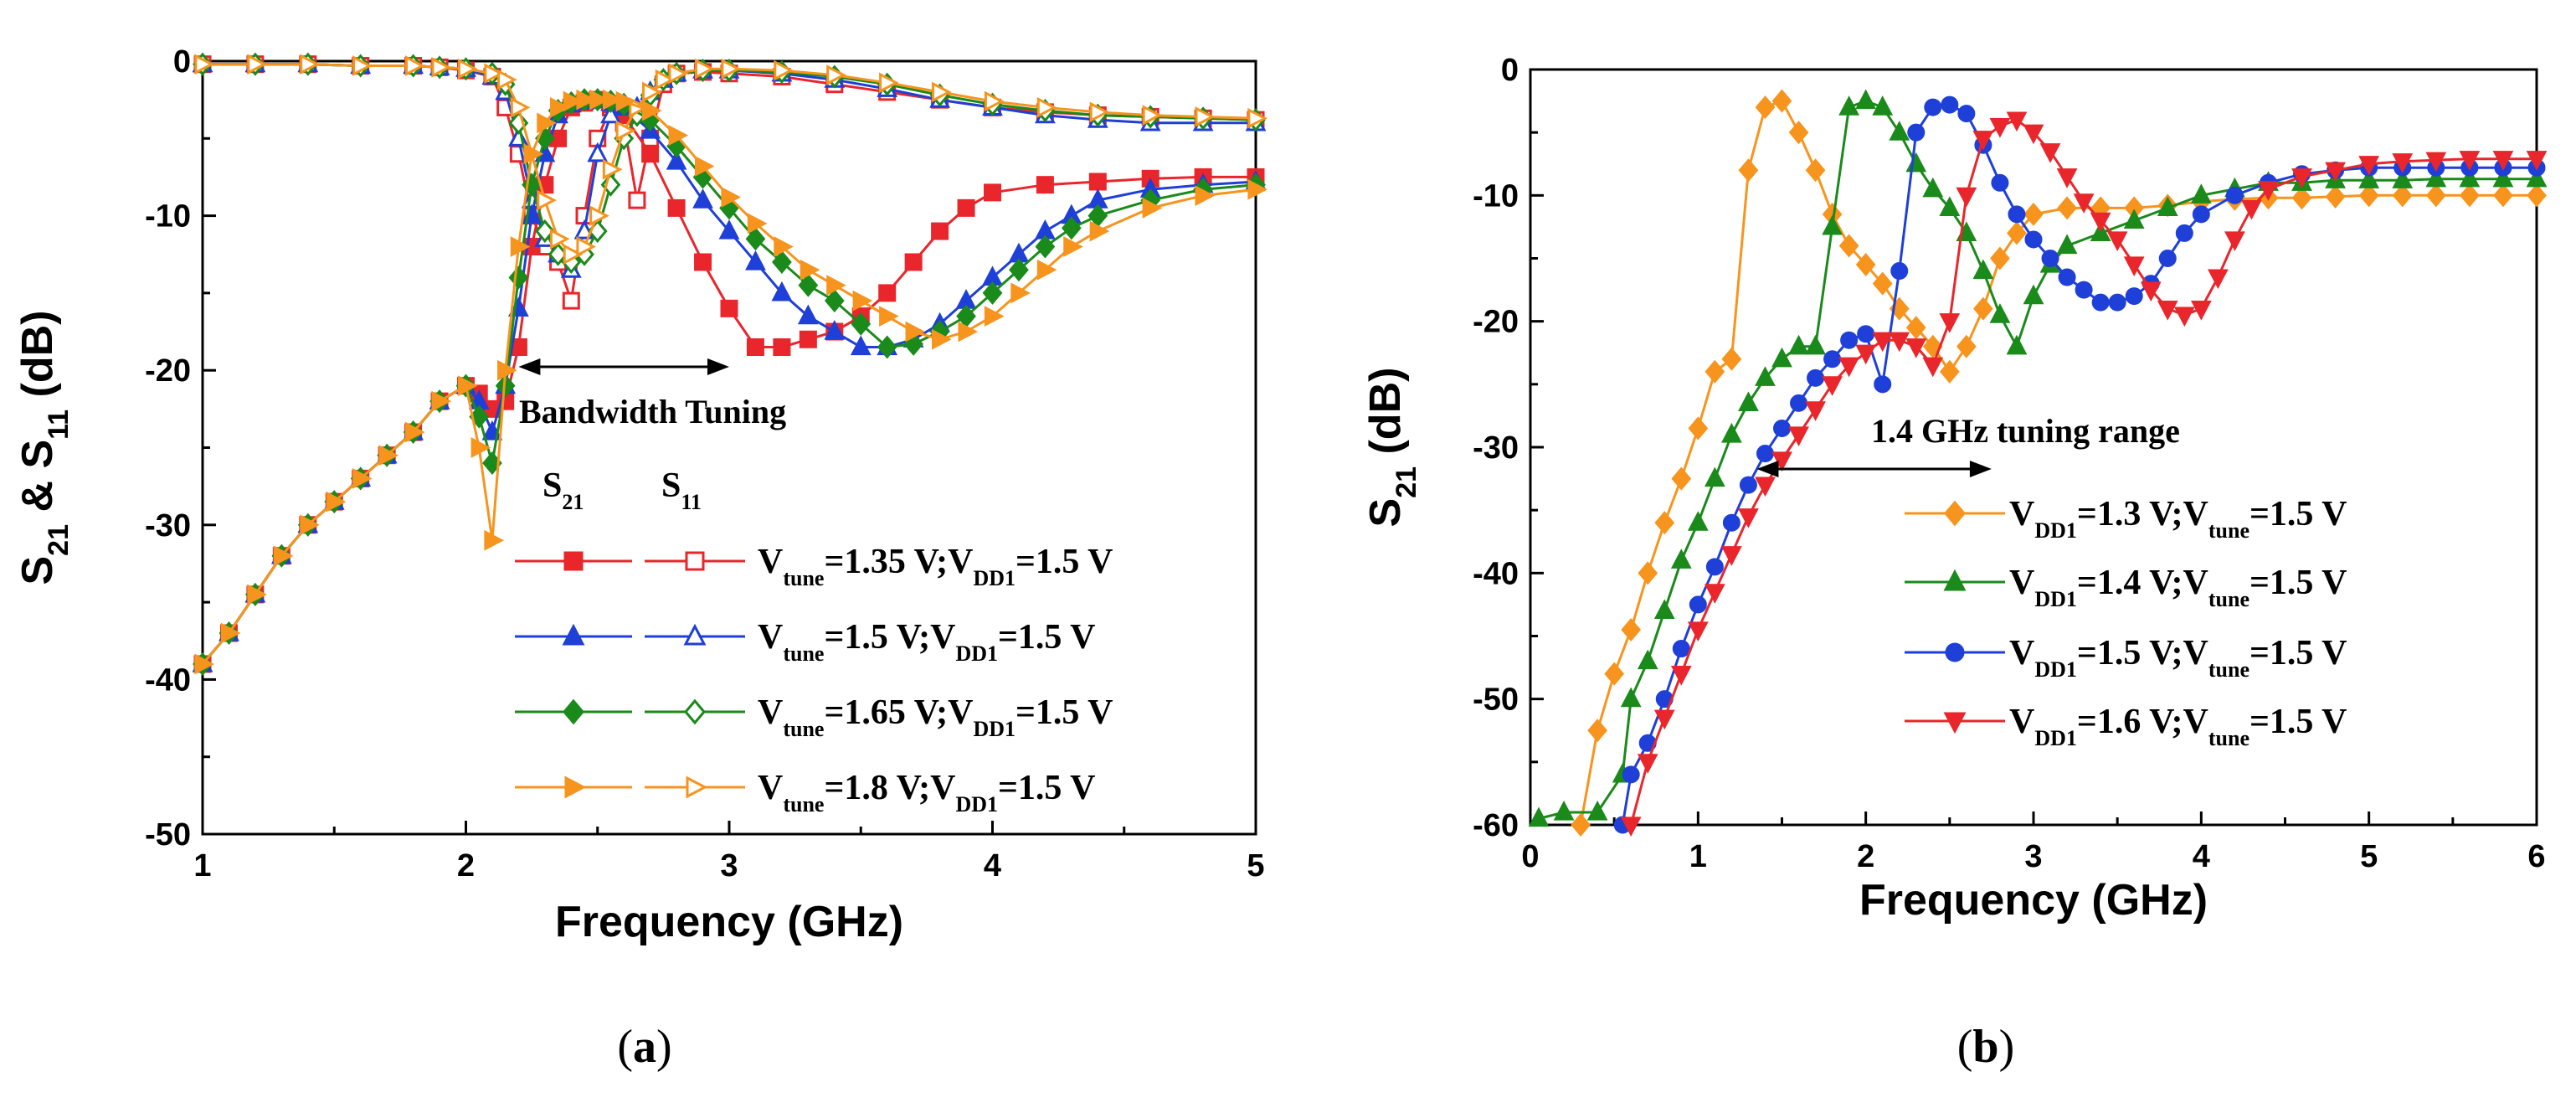  What do you see at coordinates (168, 680) in the screenshot?
I see `y-tick-label: -40` at bounding box center [168, 680].